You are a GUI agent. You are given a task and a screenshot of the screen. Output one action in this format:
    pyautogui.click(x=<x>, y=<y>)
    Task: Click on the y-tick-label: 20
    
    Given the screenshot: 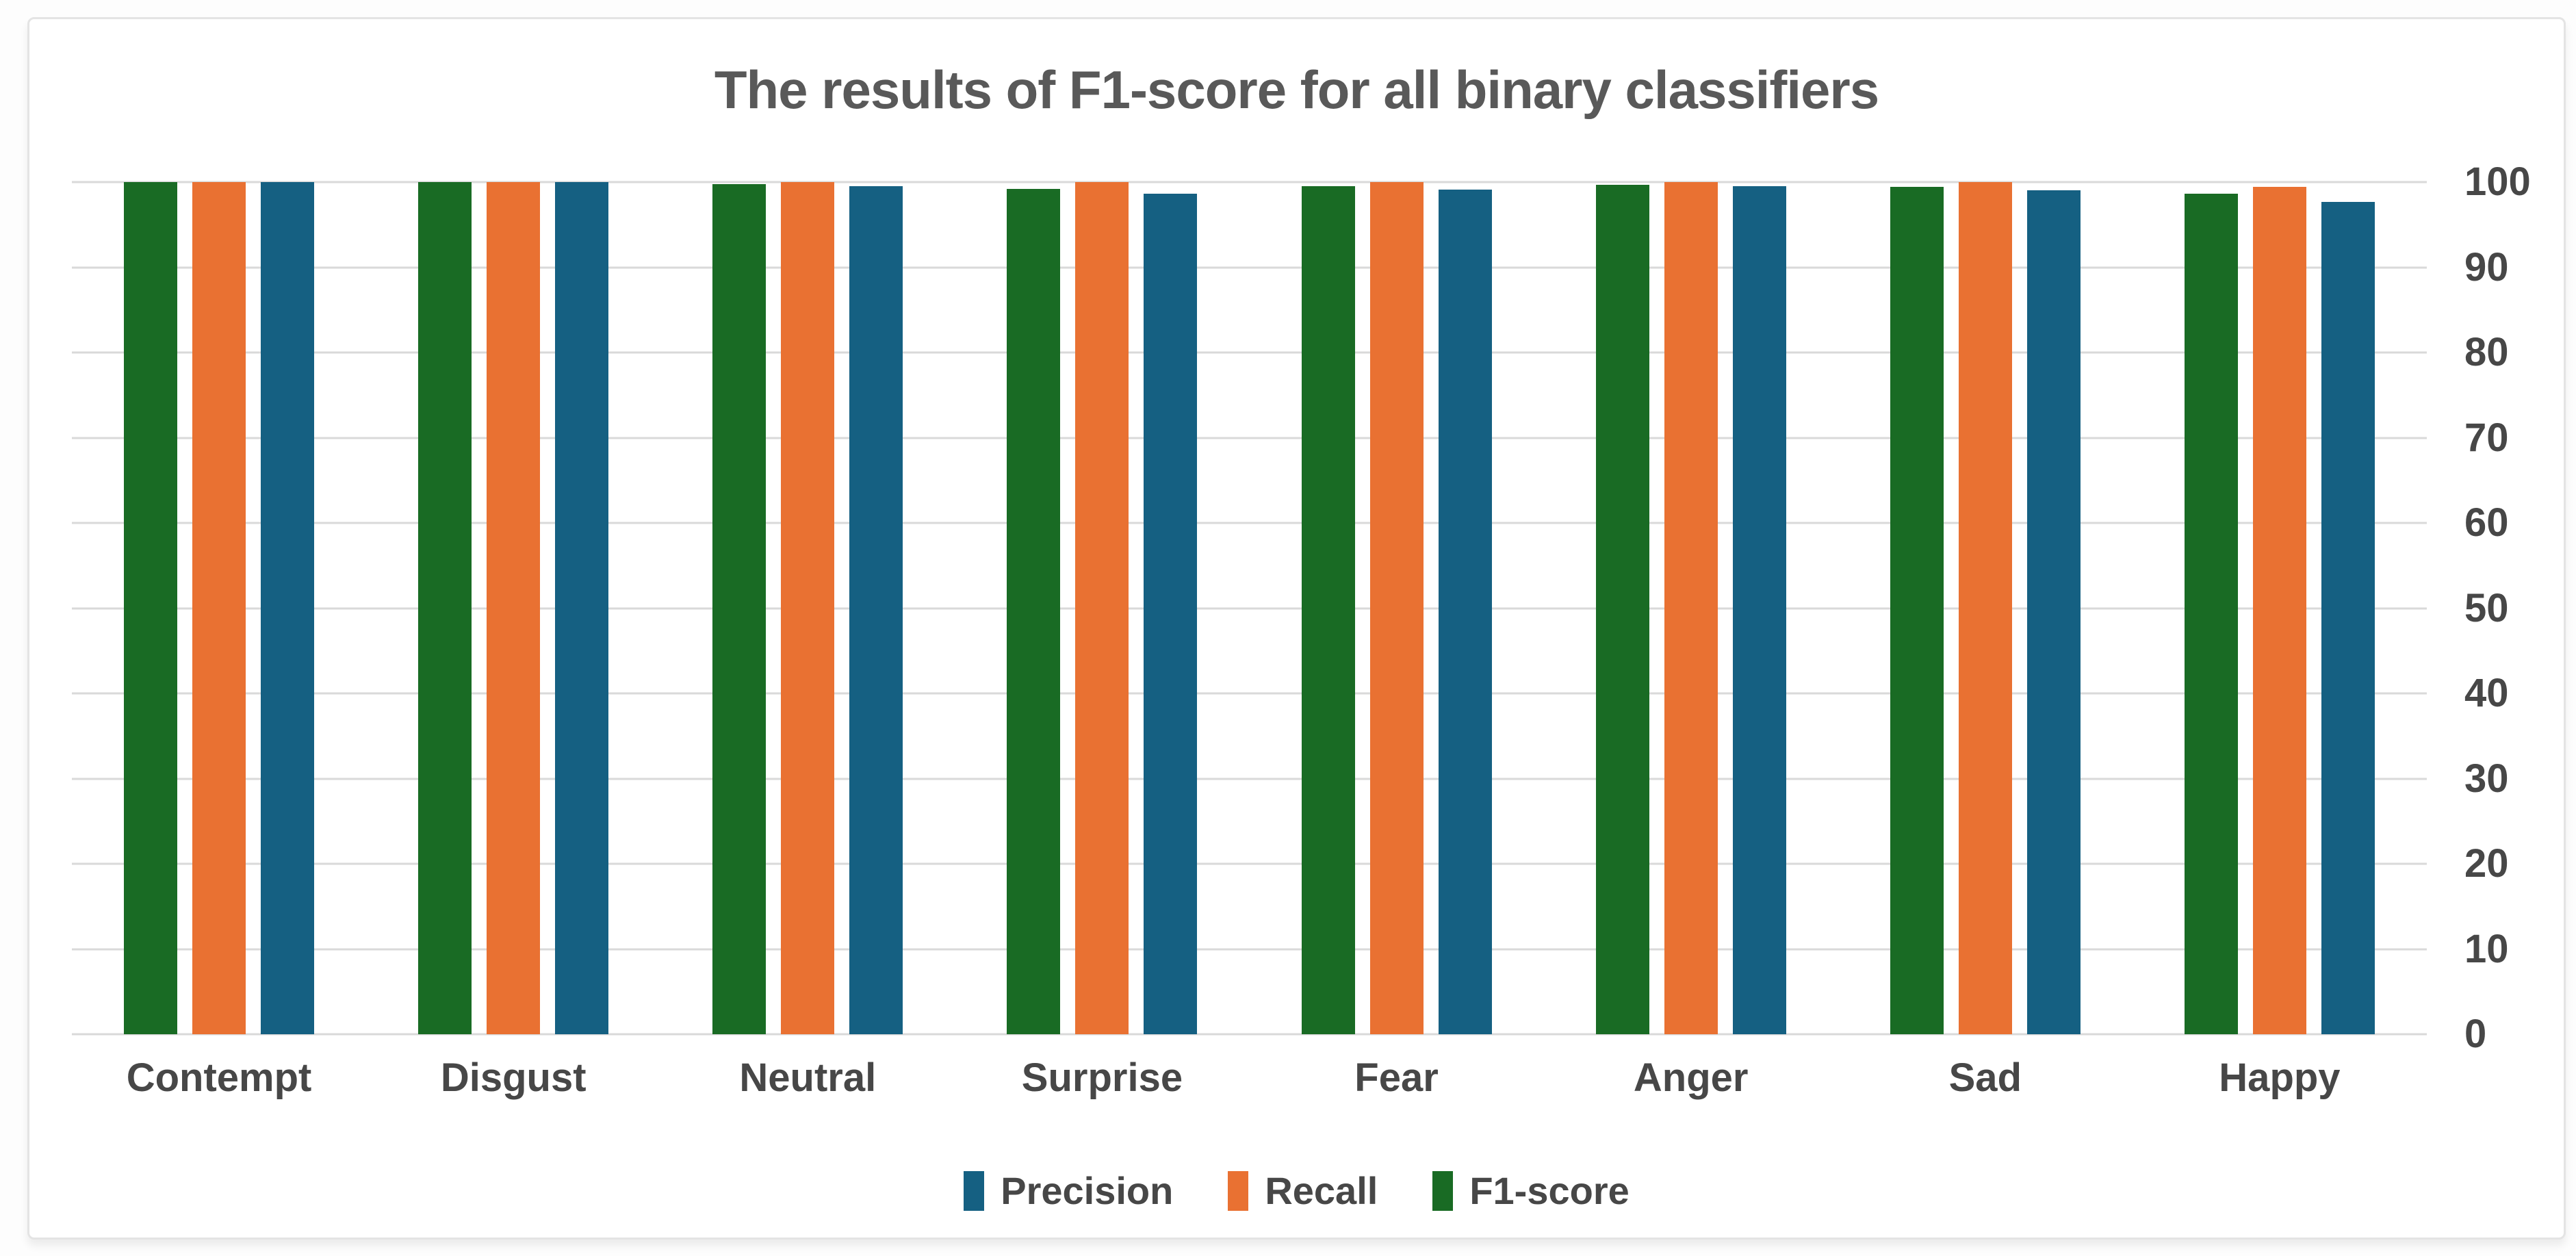 What is the action you would take?
    pyautogui.click(x=2486, y=863)
    